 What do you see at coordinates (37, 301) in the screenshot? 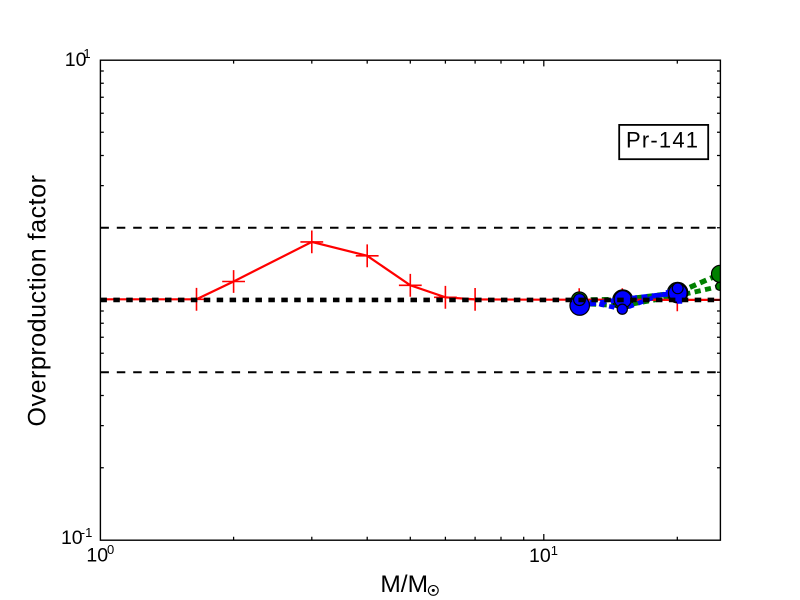
I see `svg-text: Overproduction factor` at bounding box center [37, 301].